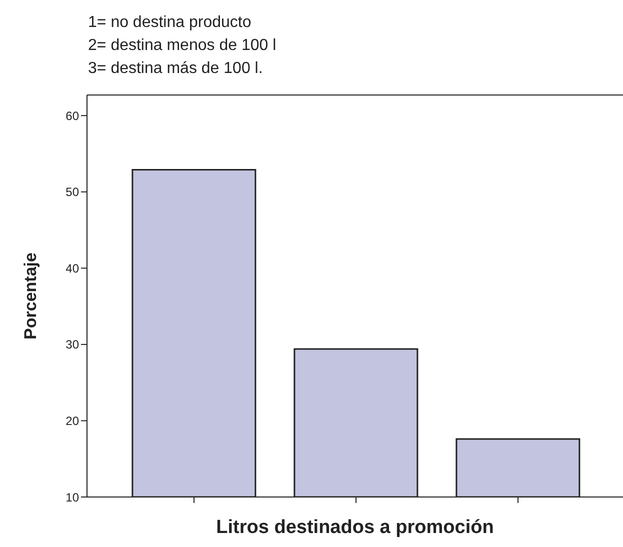 The image size is (623, 547). What do you see at coordinates (182, 46) in the screenshot?
I see `text: 2= destina menos de 100 l` at bounding box center [182, 46].